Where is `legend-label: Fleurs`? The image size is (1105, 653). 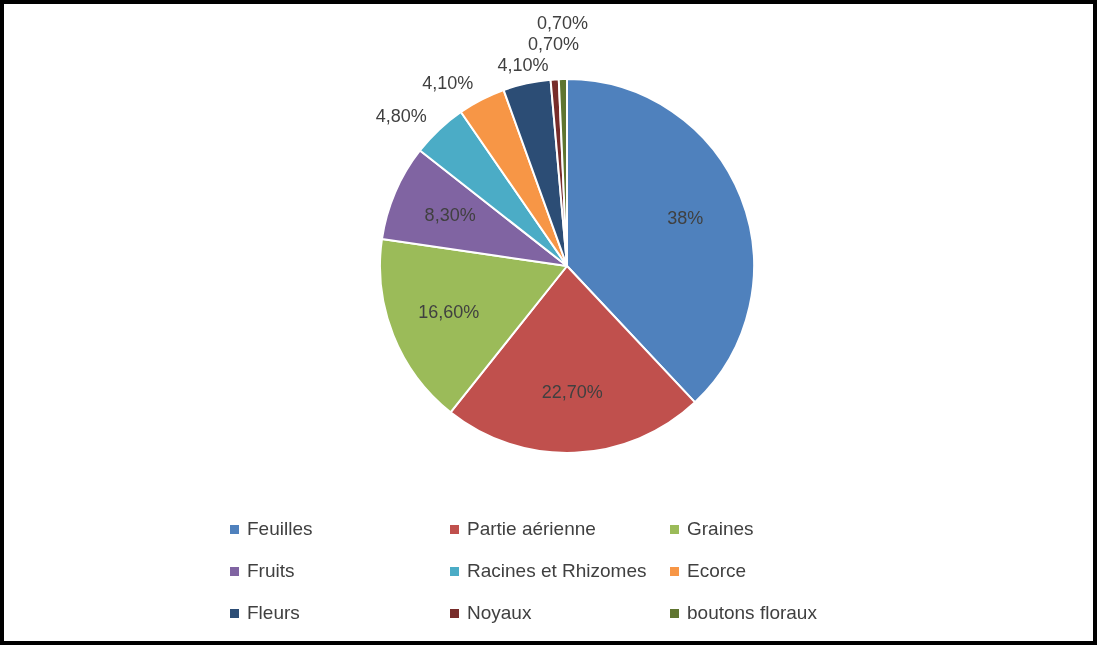
legend-label: Fleurs is located at coordinates (273, 613).